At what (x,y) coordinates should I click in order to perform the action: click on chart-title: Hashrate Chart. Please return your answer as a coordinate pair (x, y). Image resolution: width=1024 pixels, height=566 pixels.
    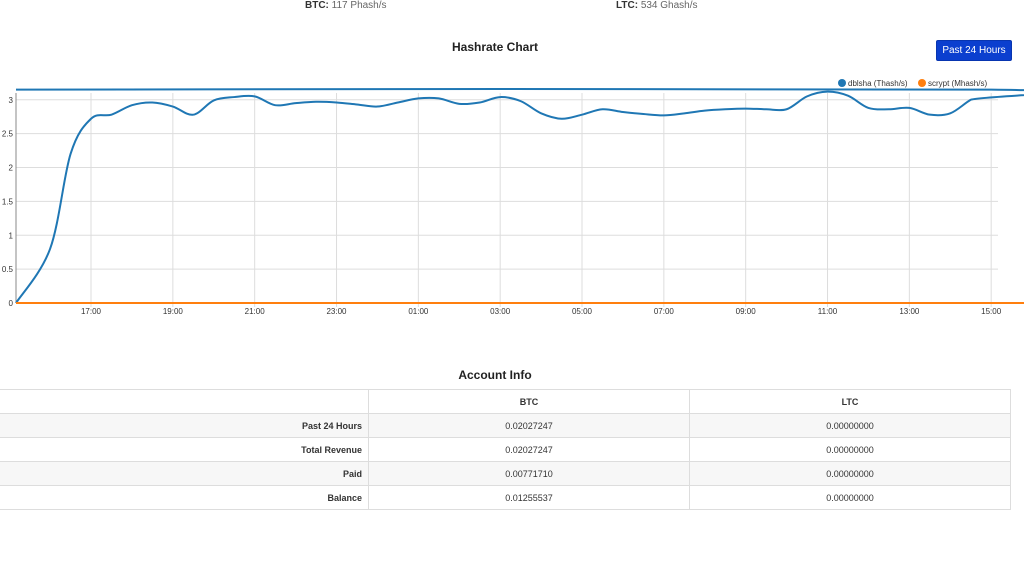
    Looking at the image, I should click on (495, 47).